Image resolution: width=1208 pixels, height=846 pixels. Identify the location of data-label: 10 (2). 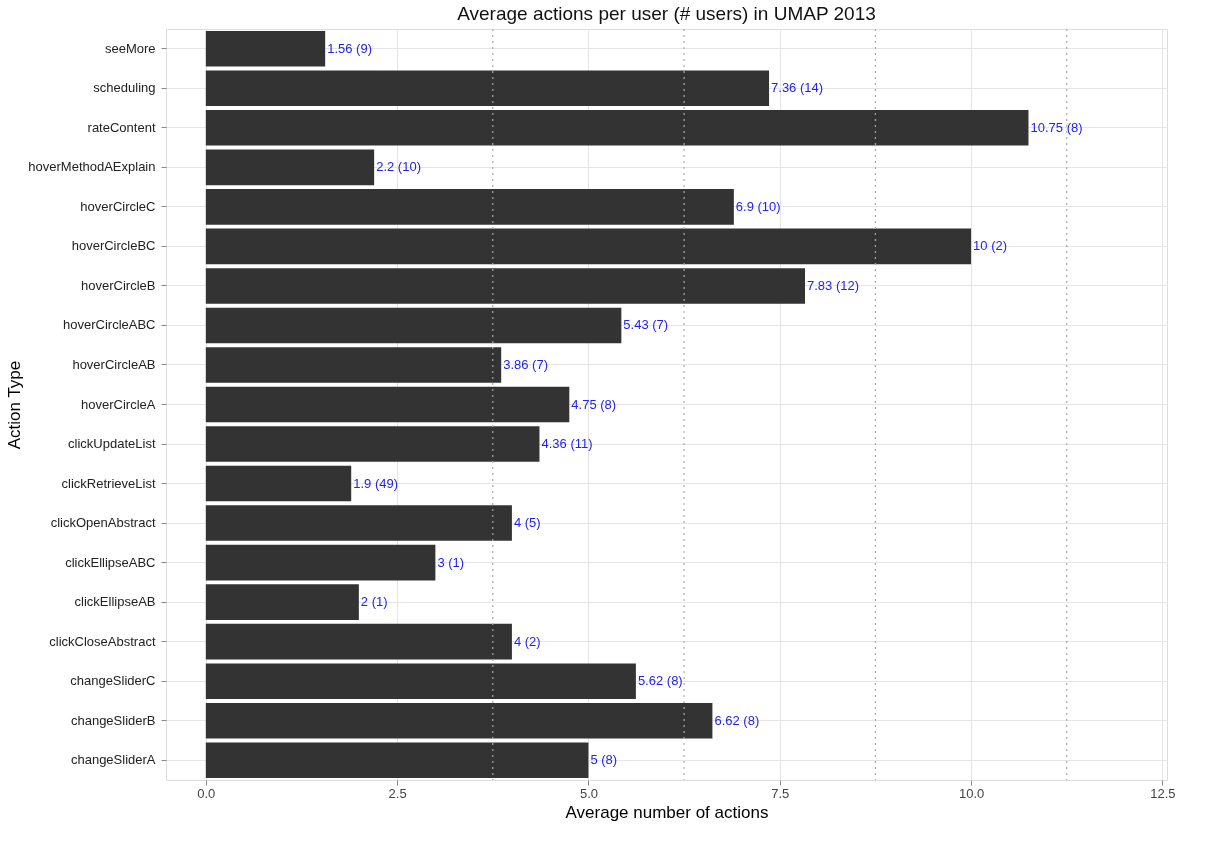
(990, 246).